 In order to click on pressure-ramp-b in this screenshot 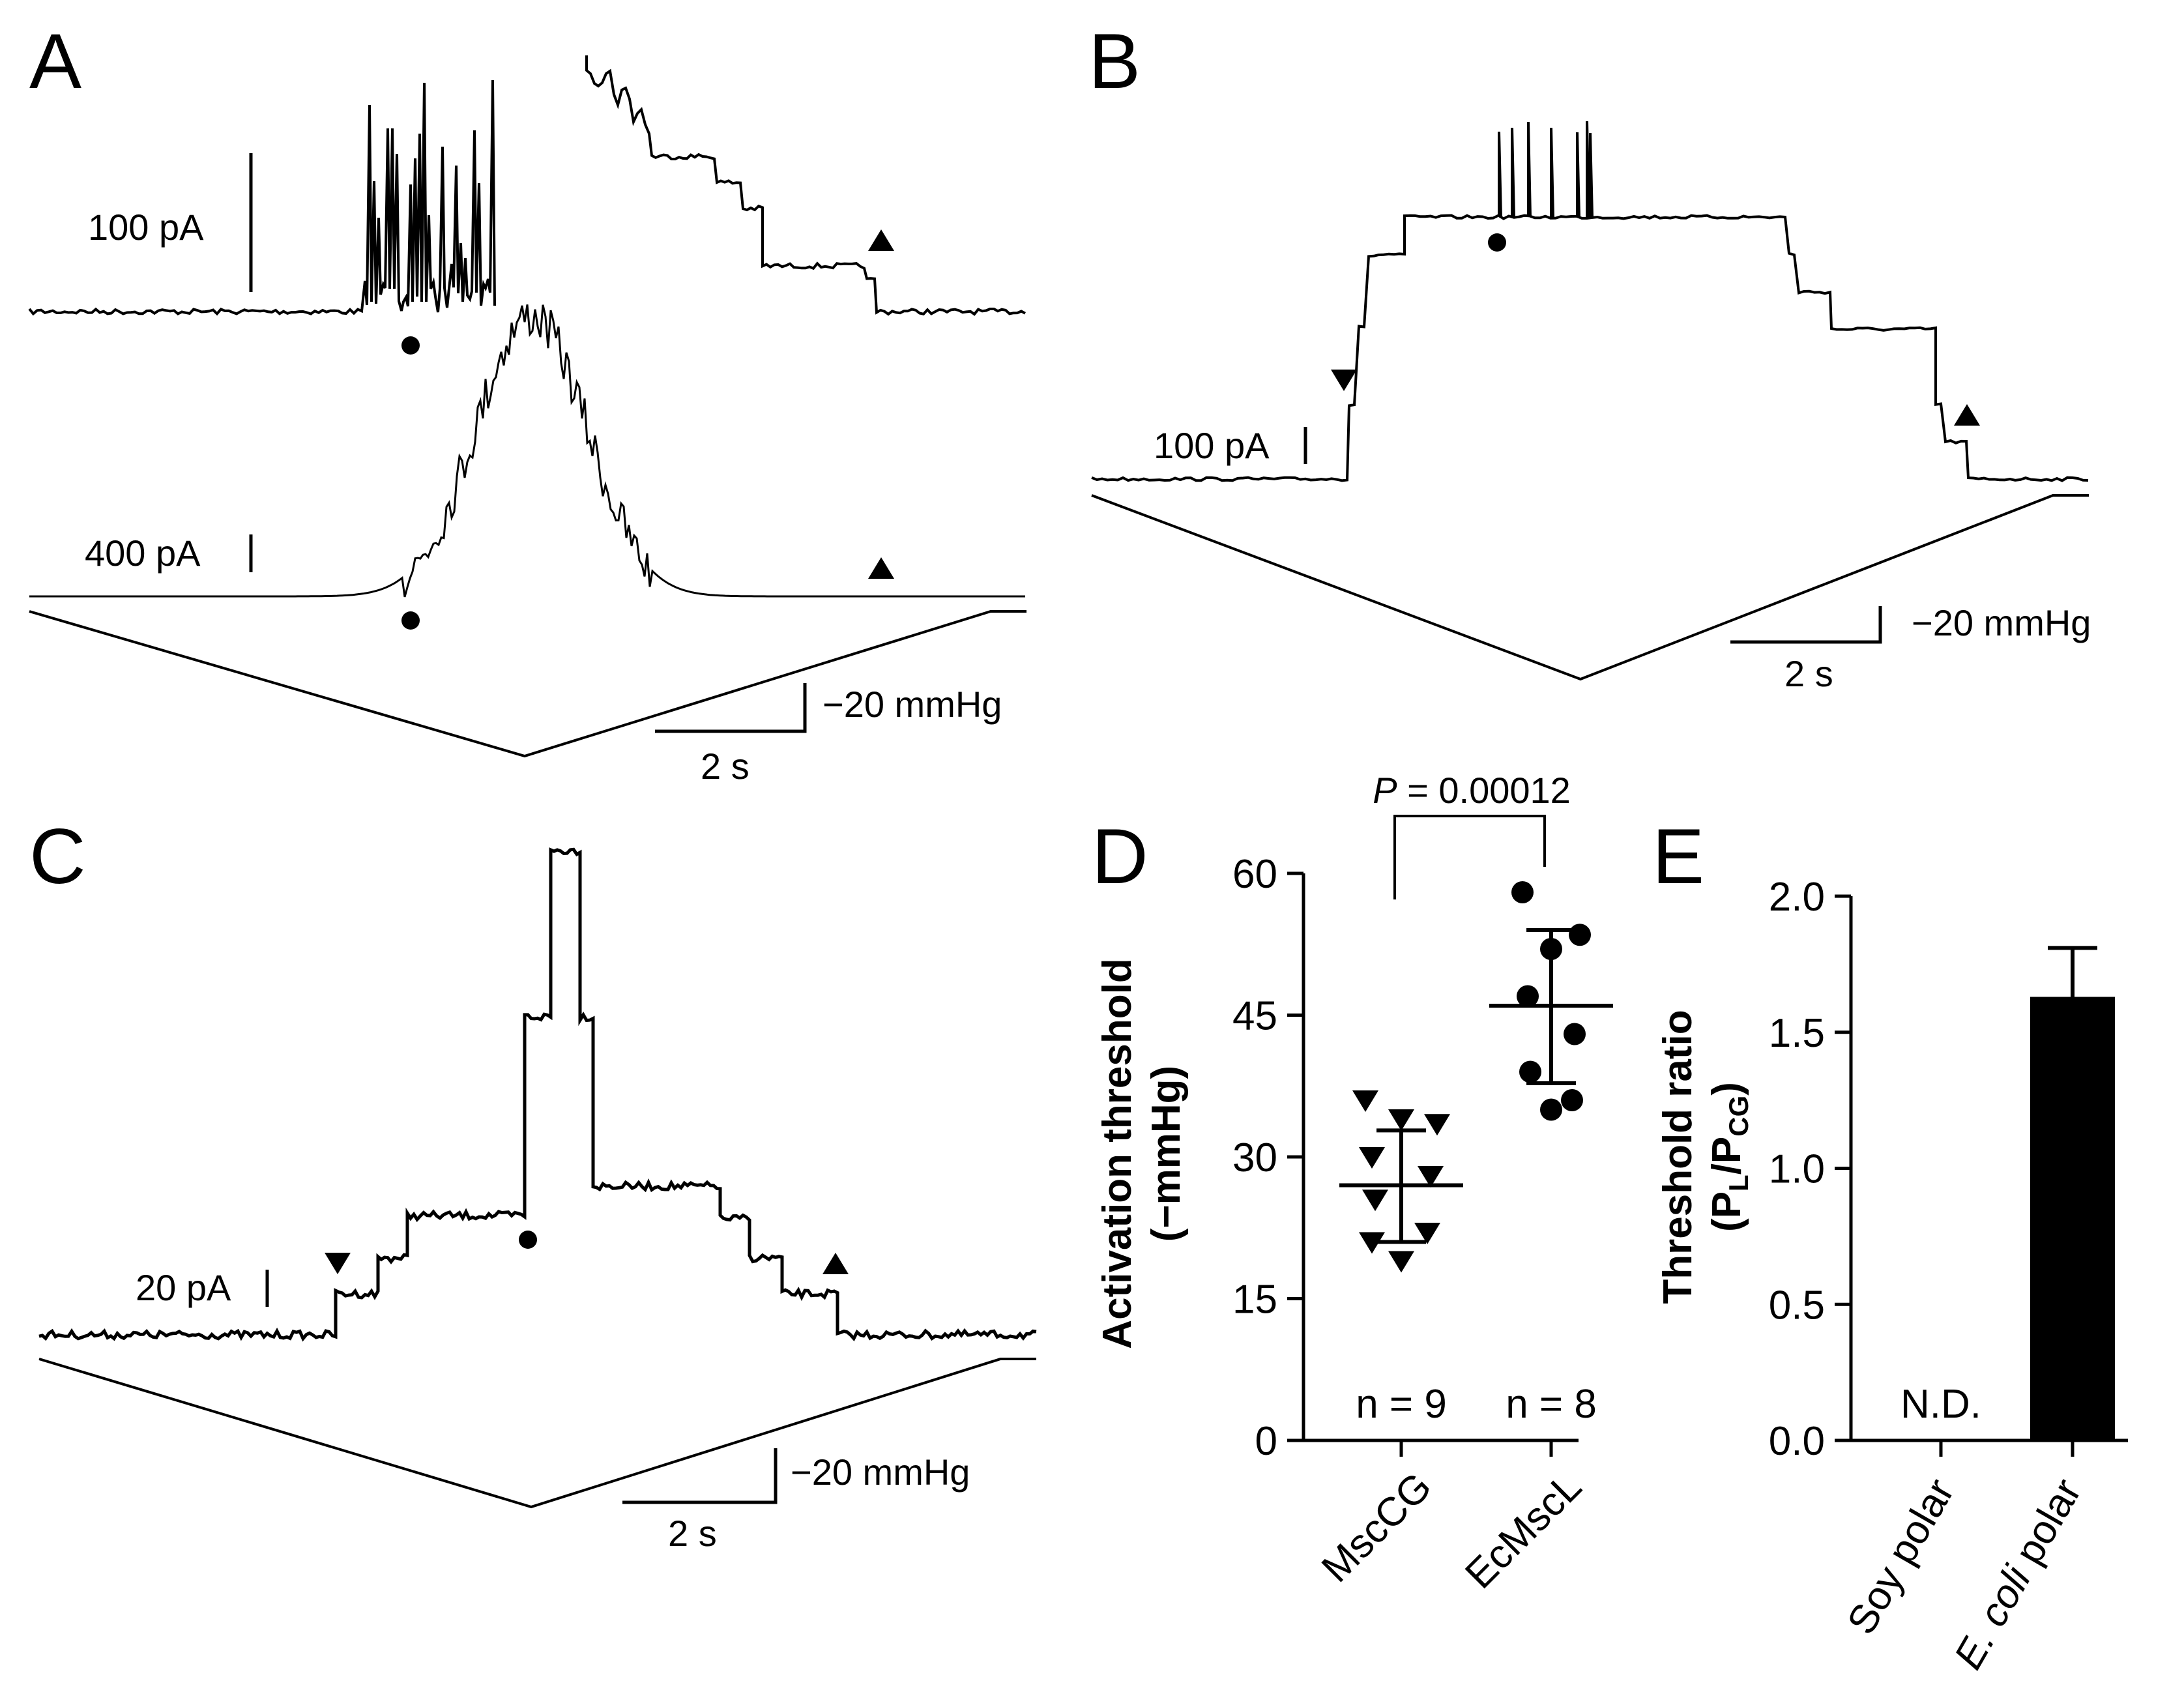, I will do `click(1590, 587)`.